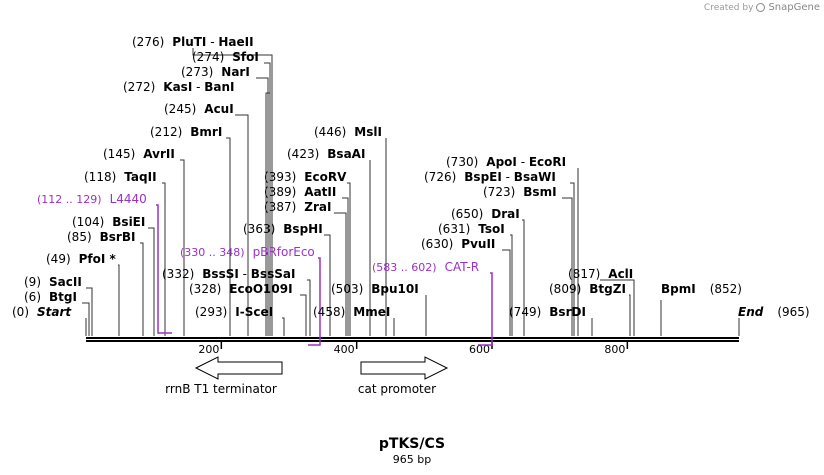  What do you see at coordinates (490, 177) in the screenshot?
I see `site-bspei: (726) BspEI - BsaWI` at bounding box center [490, 177].